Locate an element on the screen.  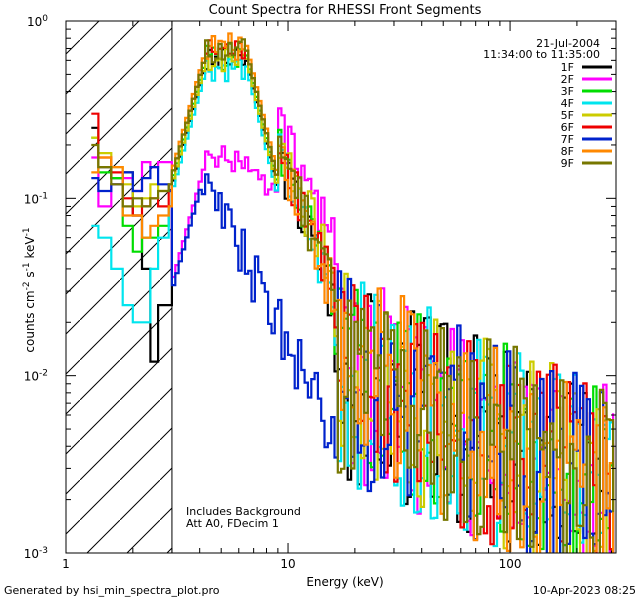
date-label: 21-Jul-2004 is located at coordinates (568, 43).